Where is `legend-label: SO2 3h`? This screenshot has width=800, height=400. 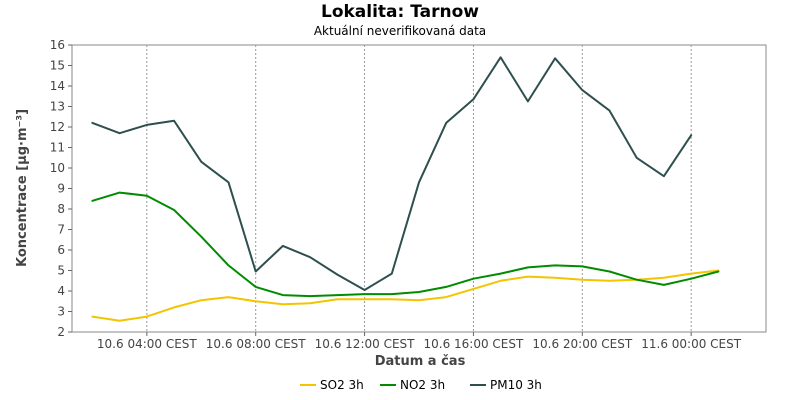 legend-label: SO2 3h is located at coordinates (342, 385).